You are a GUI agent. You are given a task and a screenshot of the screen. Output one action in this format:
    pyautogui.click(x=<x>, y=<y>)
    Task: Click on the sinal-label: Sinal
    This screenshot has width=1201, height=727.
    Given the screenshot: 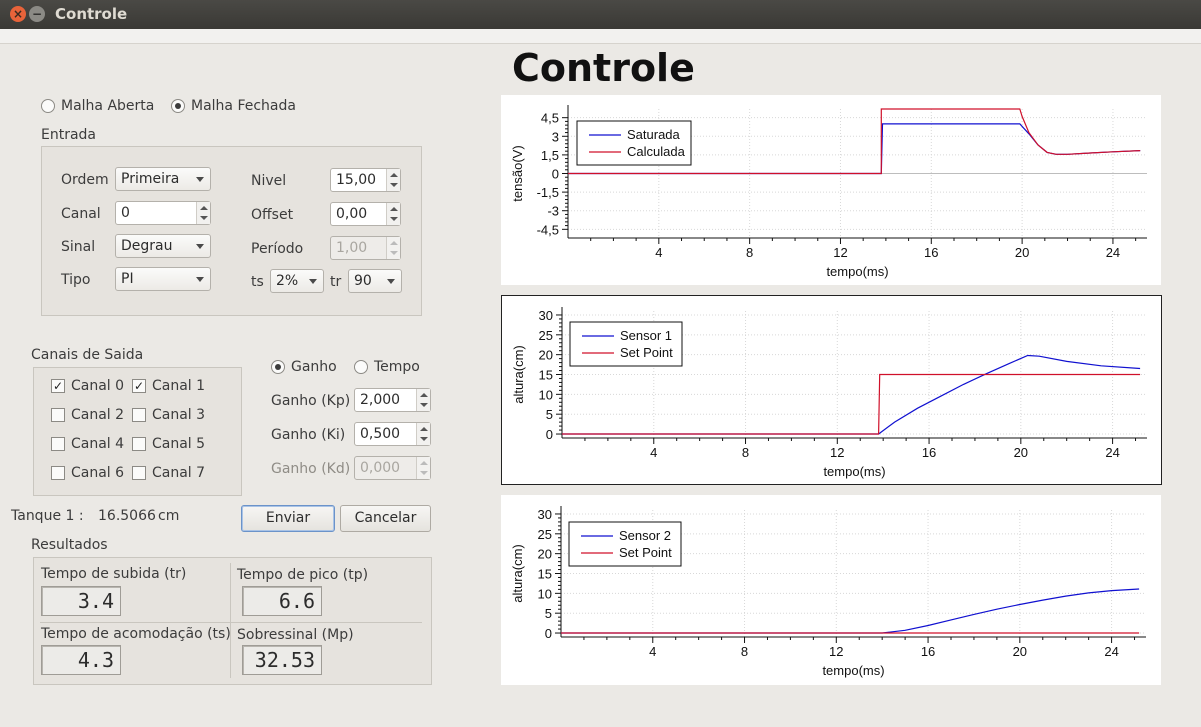 What is the action you would take?
    pyautogui.click(x=78, y=247)
    